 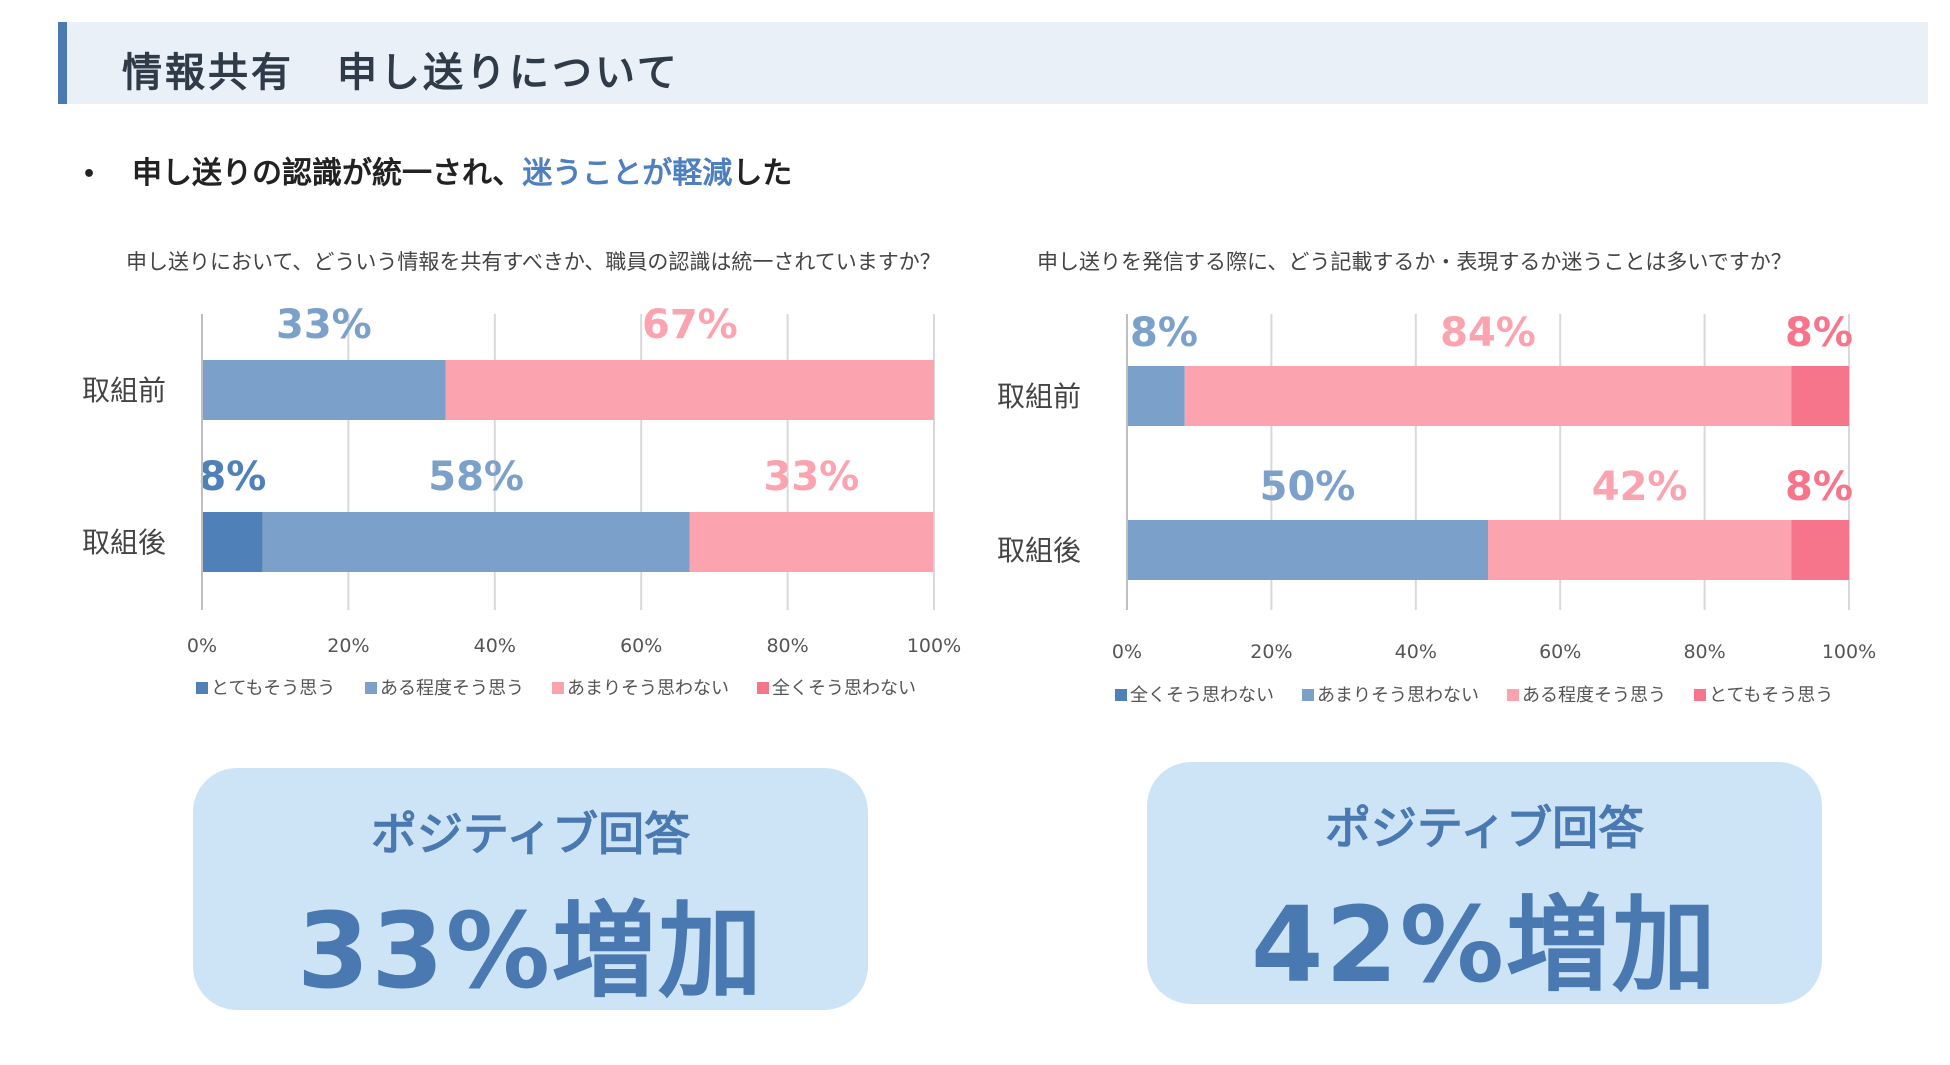 I want to click on data-label: 58%, so click(x=476, y=477).